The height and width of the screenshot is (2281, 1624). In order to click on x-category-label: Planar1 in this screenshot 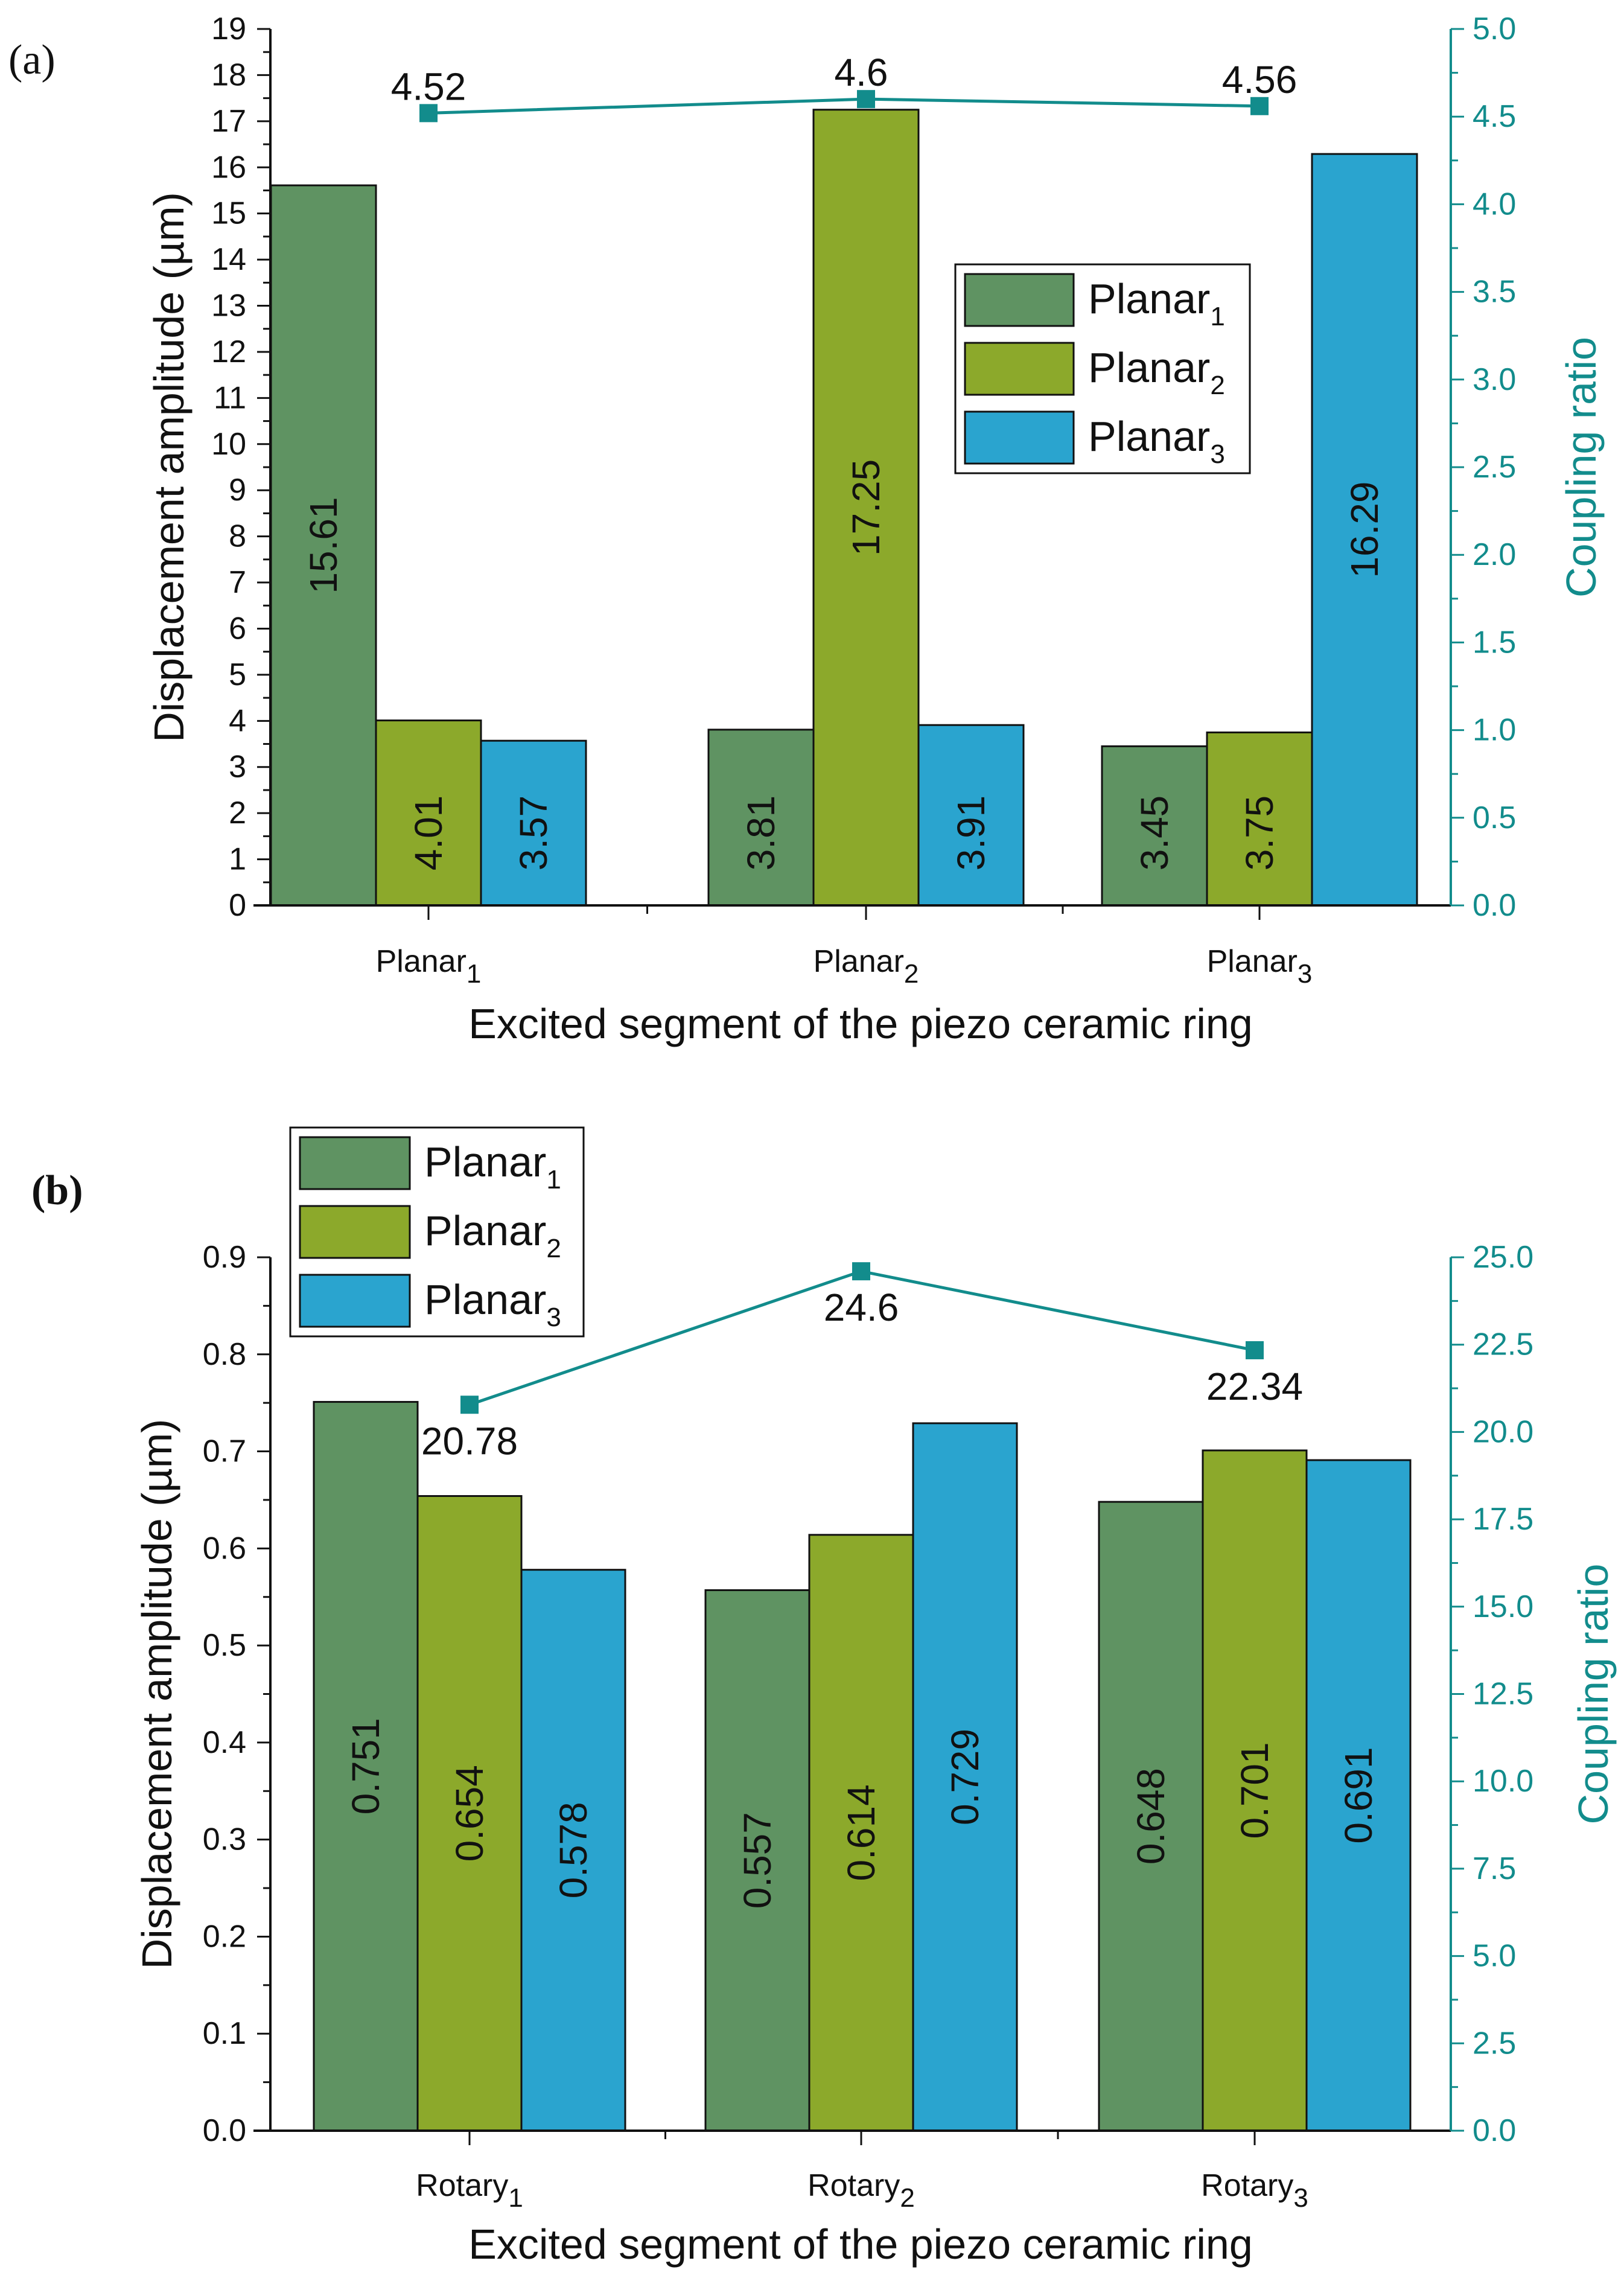, I will do `click(429, 966)`.